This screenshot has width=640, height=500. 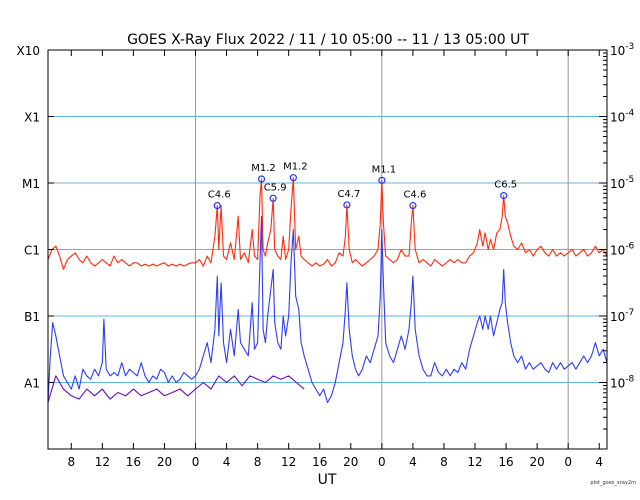 What do you see at coordinates (622, 316) in the screenshot?
I see `flux-tick-label: 10⁻⁷` at bounding box center [622, 316].